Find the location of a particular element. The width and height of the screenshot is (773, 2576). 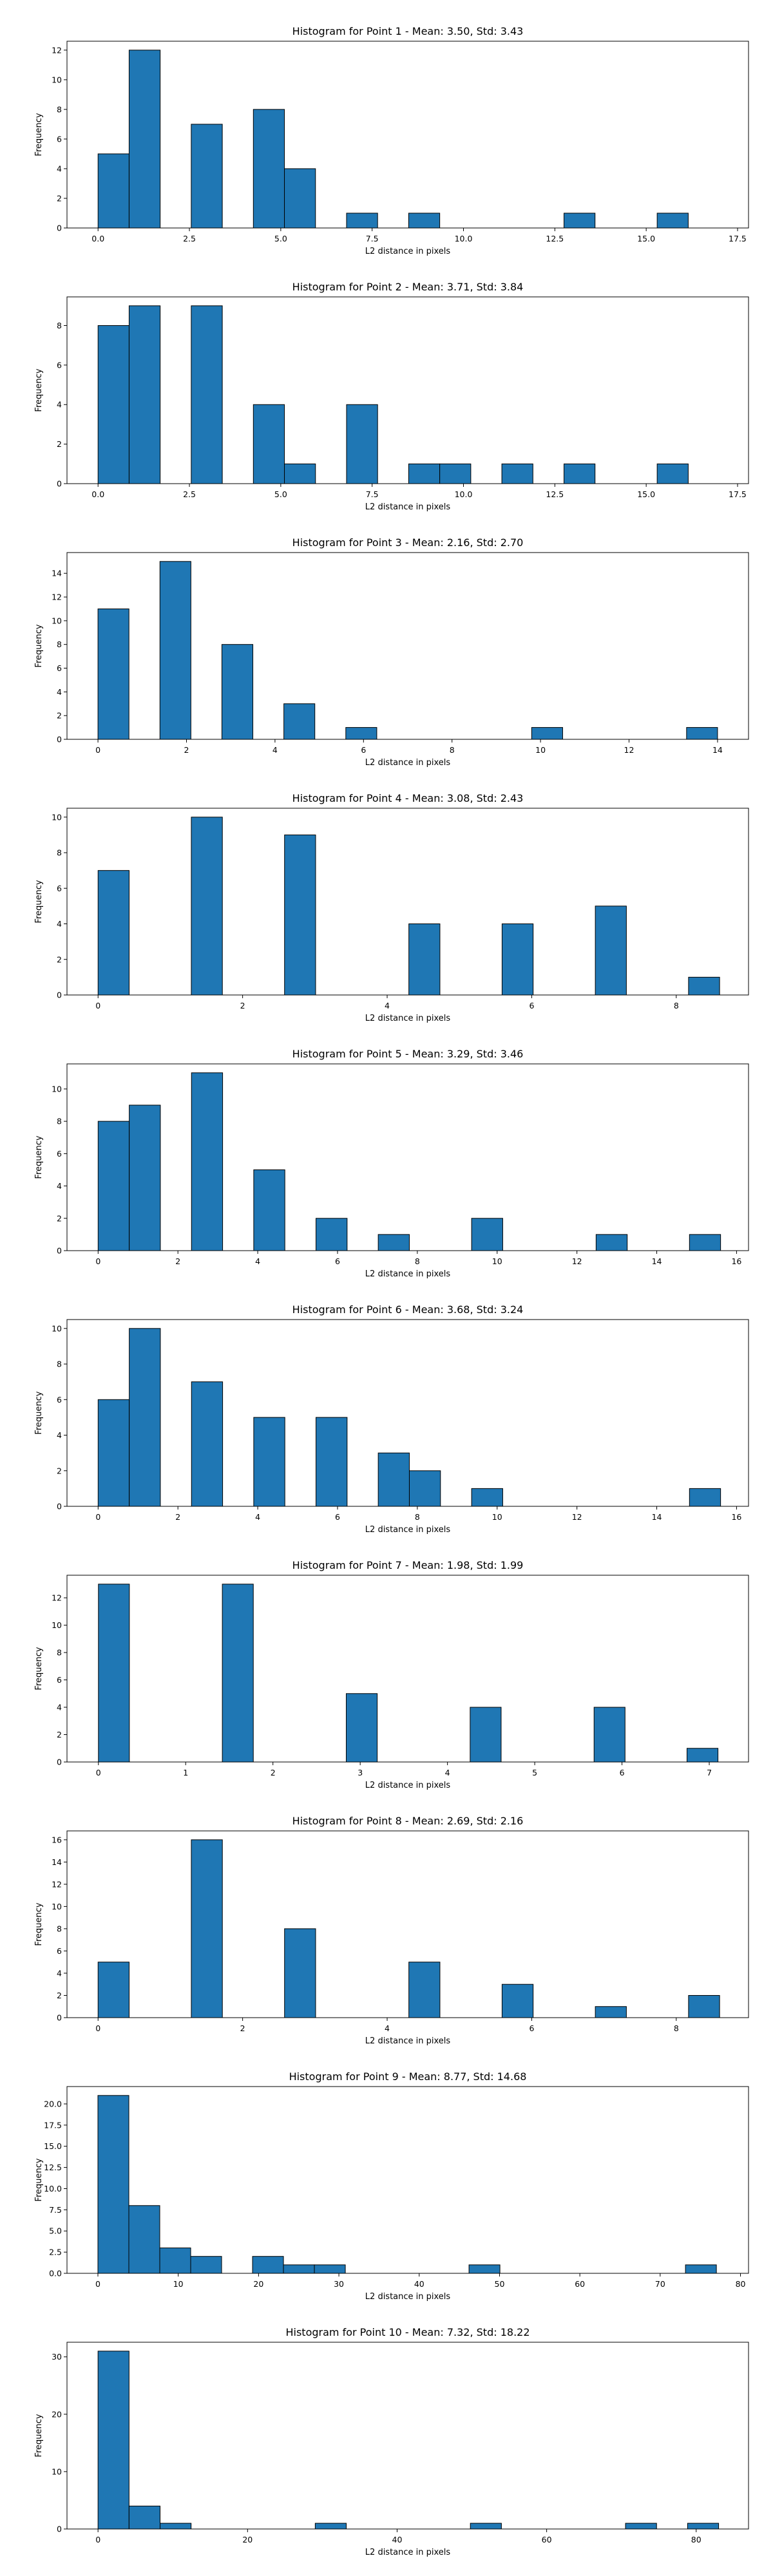

x-tick-label: 7.5 is located at coordinates (372, 494).